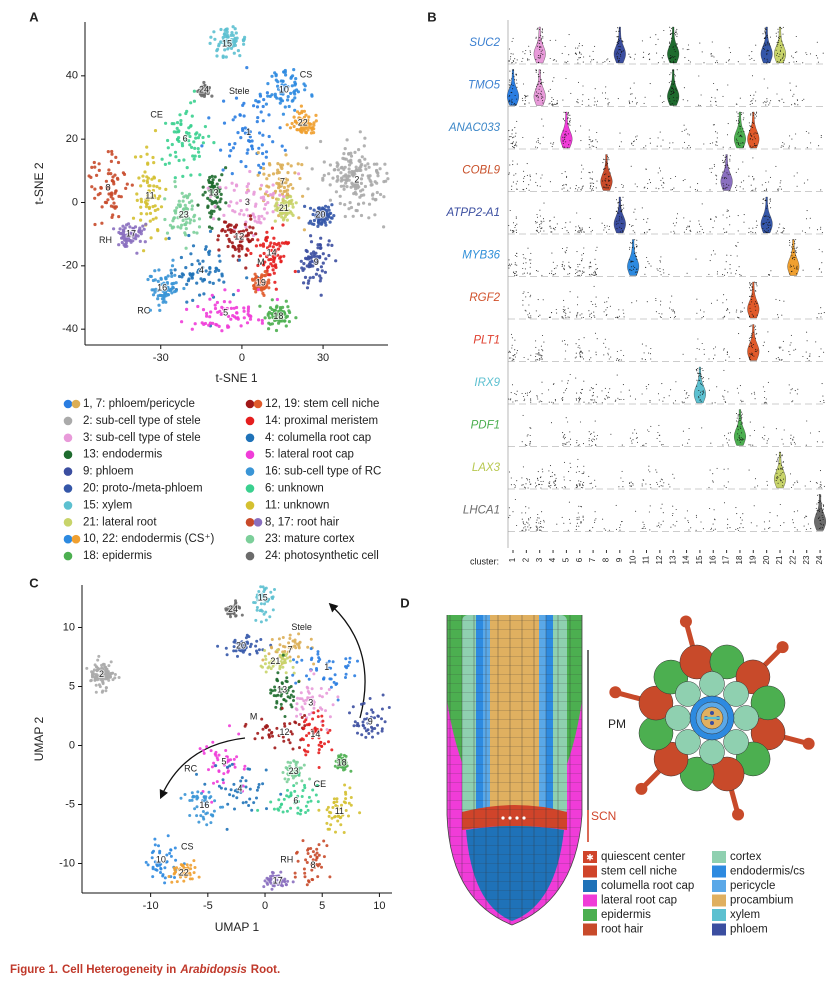  Describe the element at coordinates (143, 310) in the screenshot. I see `region-label: RC` at that location.